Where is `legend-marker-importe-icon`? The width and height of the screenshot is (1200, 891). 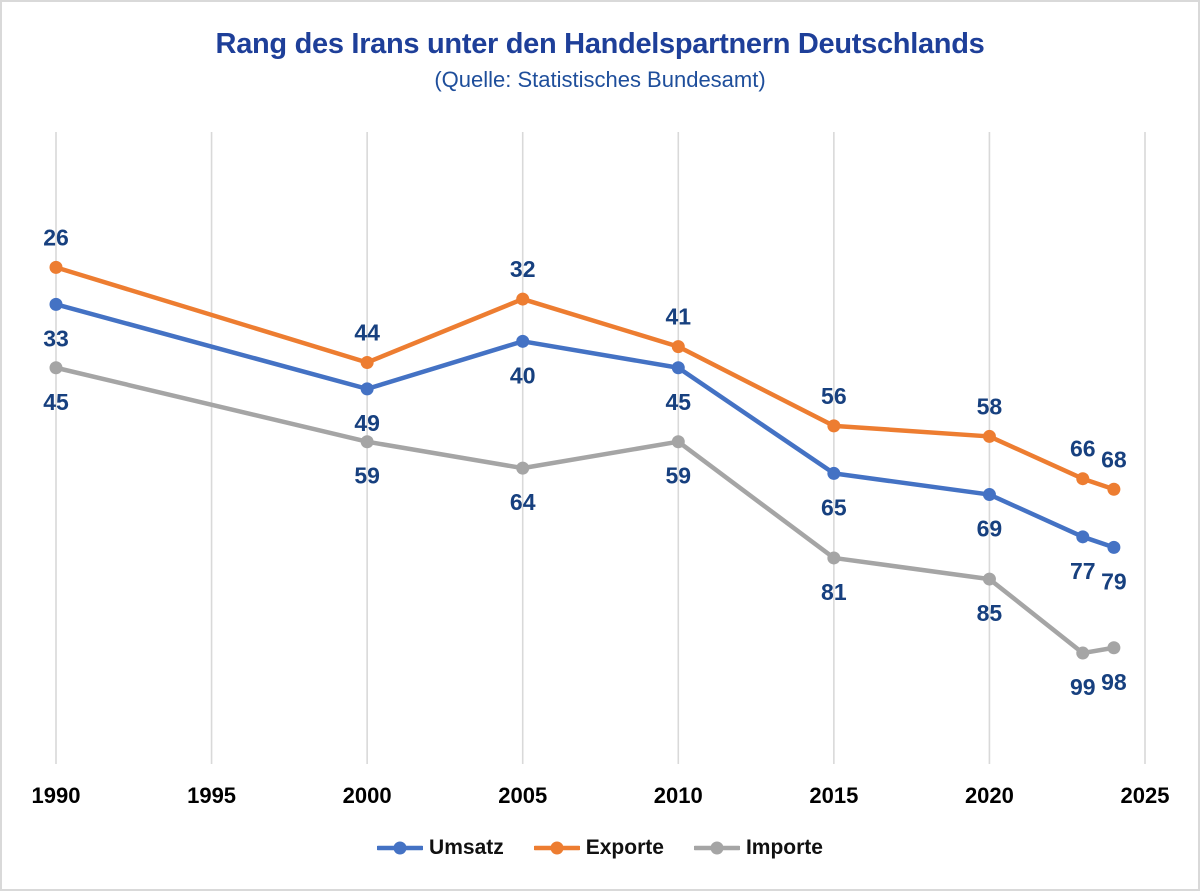 legend-marker-importe-icon is located at coordinates (716, 848).